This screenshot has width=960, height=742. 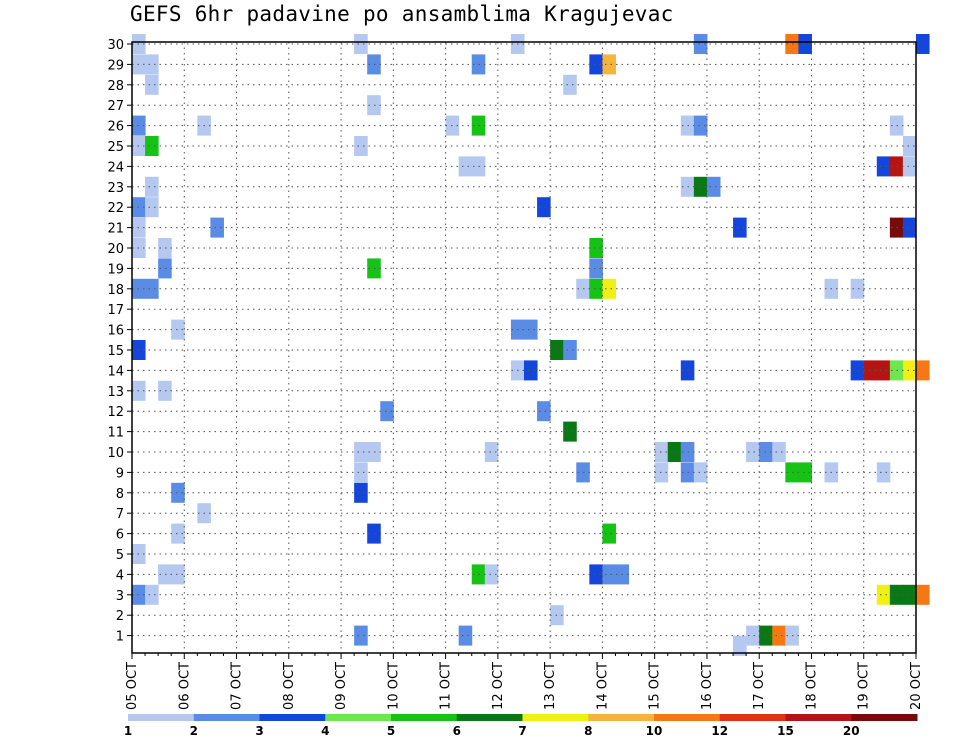 I want to click on y-tick-label: 13, so click(x=115, y=392).